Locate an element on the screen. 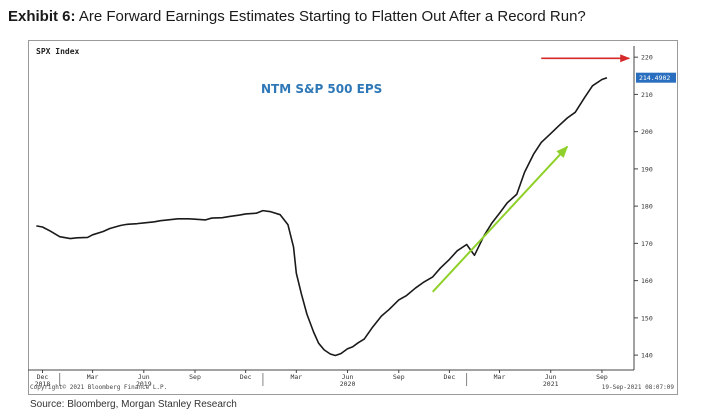 This screenshot has width=702, height=420. y-tick-label: 190 is located at coordinates (647, 169).